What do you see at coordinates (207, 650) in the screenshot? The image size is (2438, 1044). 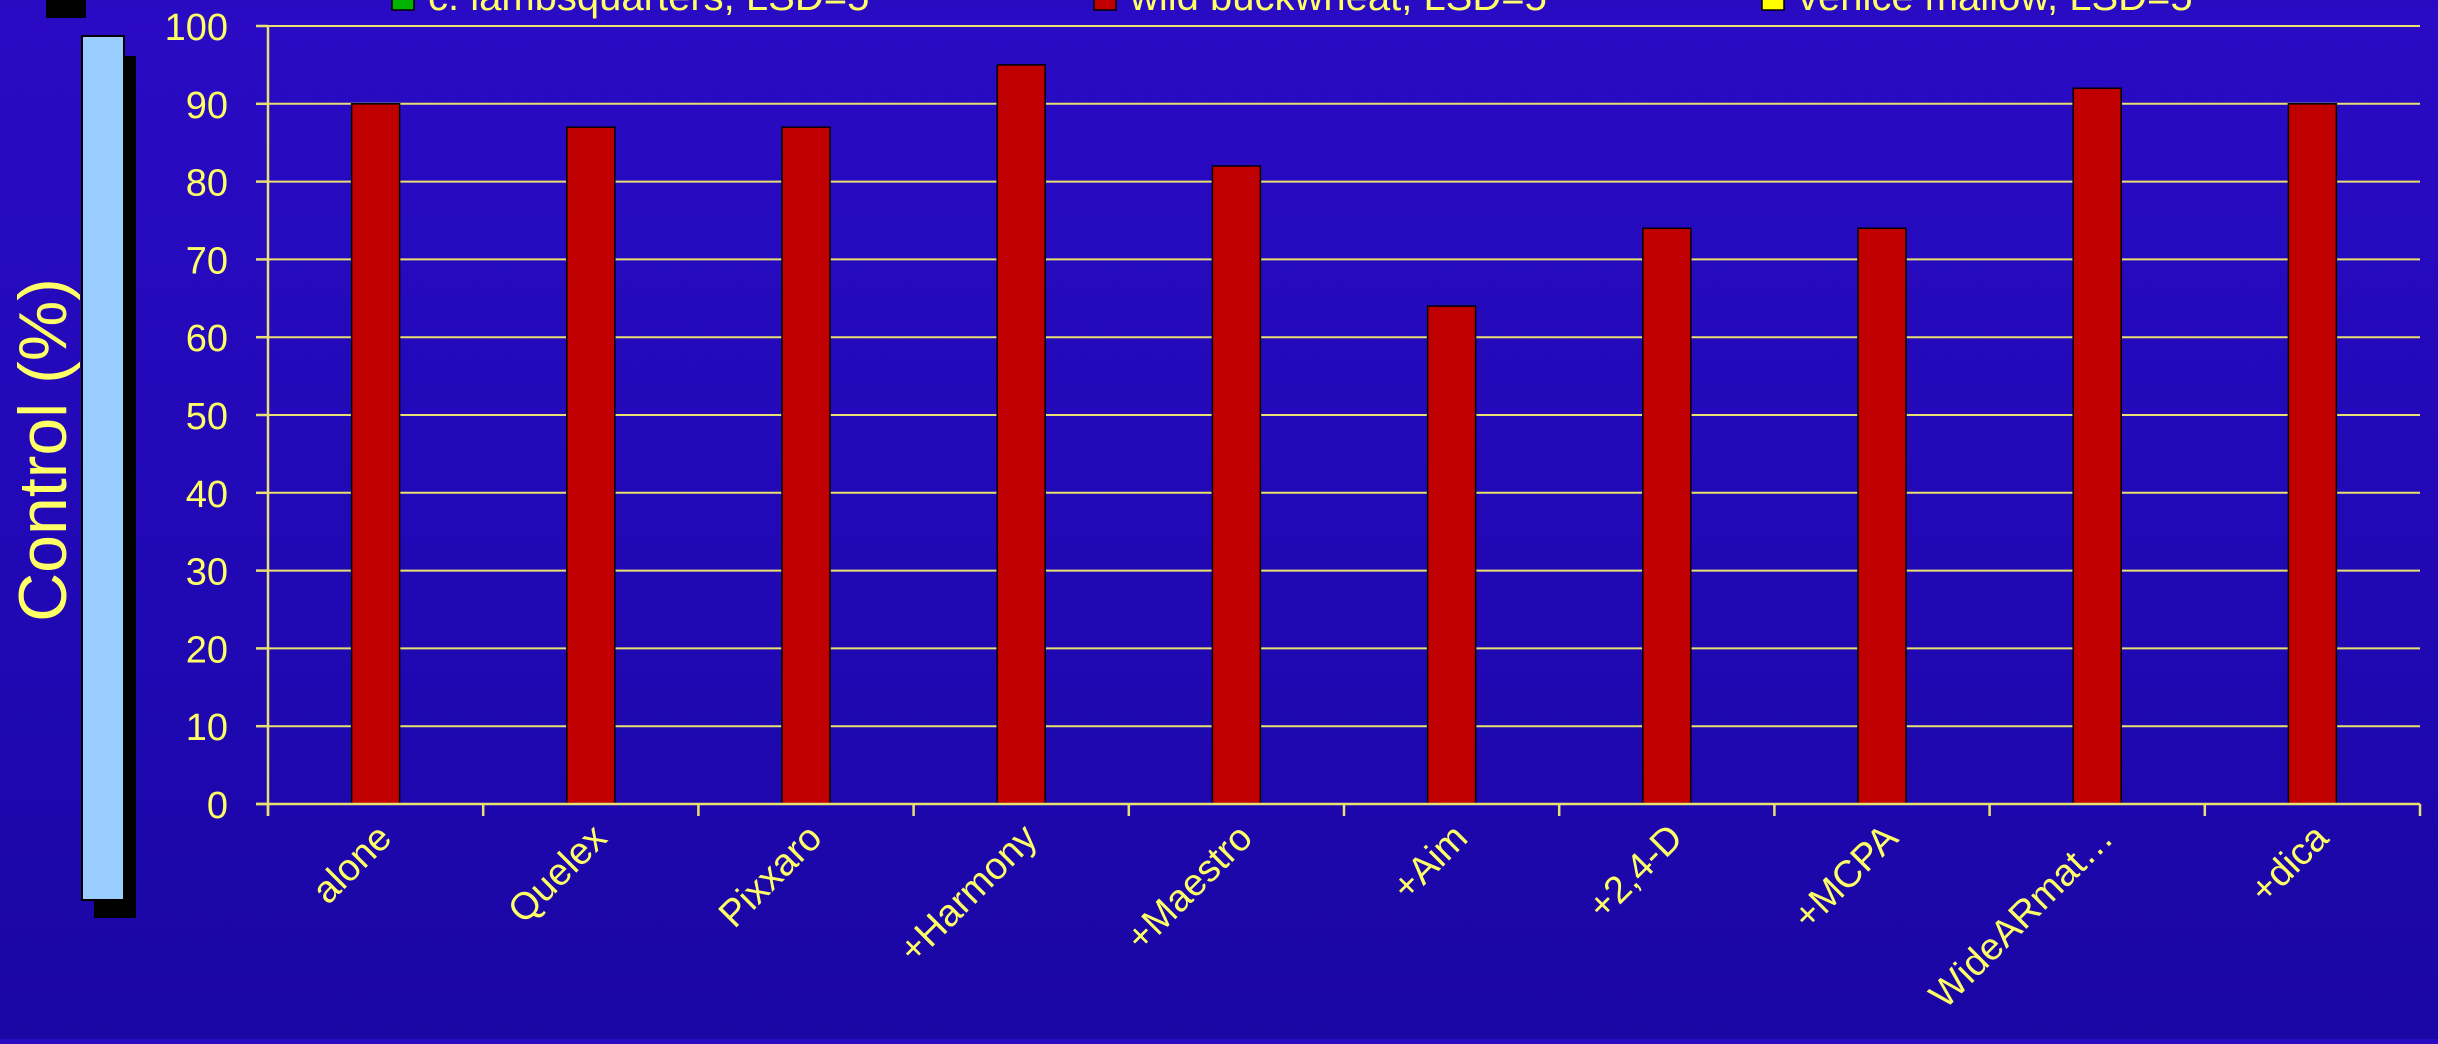 I see `y-tick-label: 20` at bounding box center [207, 650].